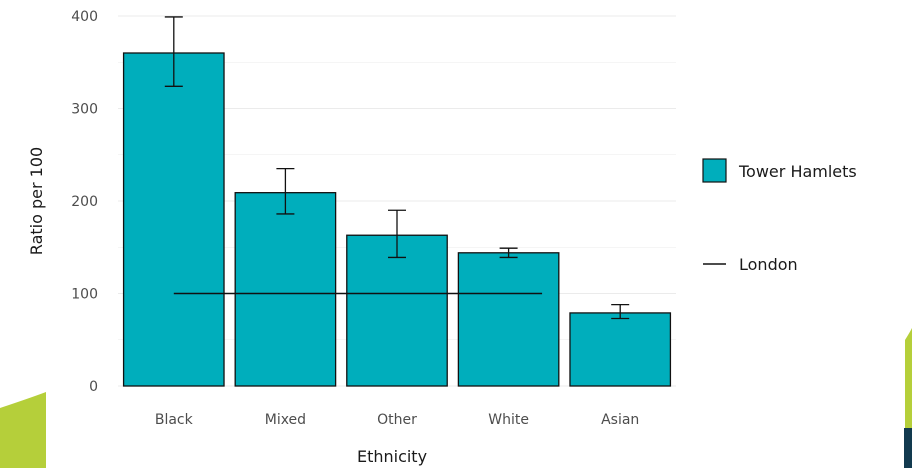  I want to click on x-axis-title: Ethnicity, so click(392, 456).